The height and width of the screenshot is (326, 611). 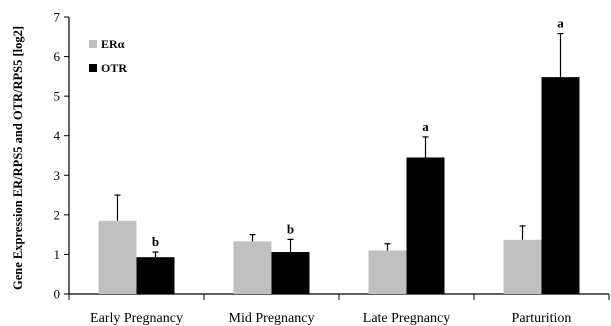 What do you see at coordinates (57, 135) in the screenshot?
I see `y-tick-label: 4` at bounding box center [57, 135].